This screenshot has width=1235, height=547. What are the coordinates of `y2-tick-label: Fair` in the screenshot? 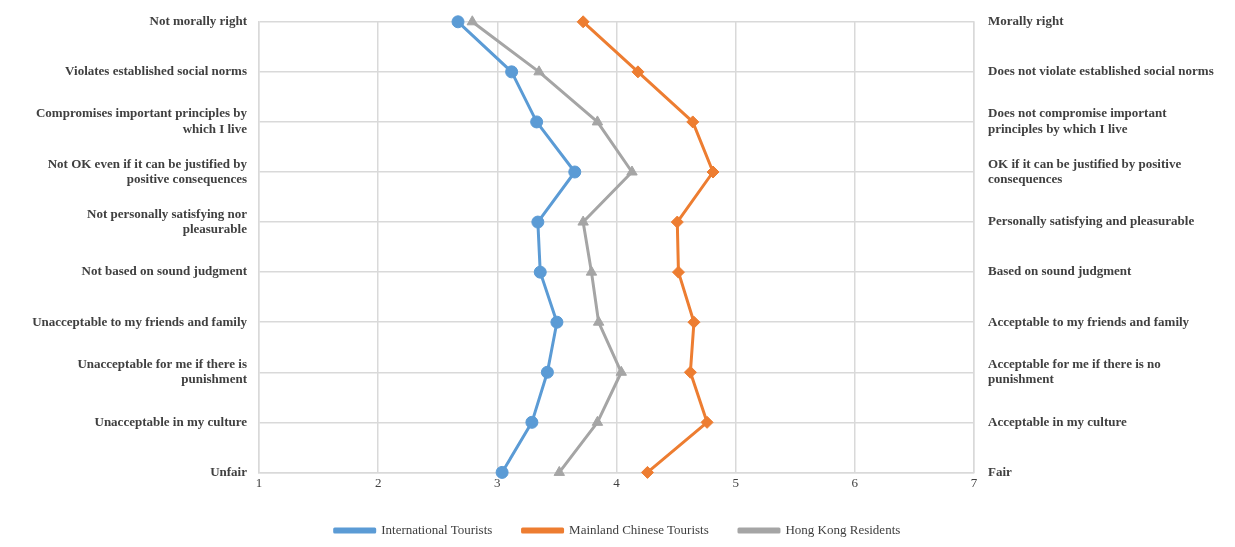 It's located at (1000, 471).